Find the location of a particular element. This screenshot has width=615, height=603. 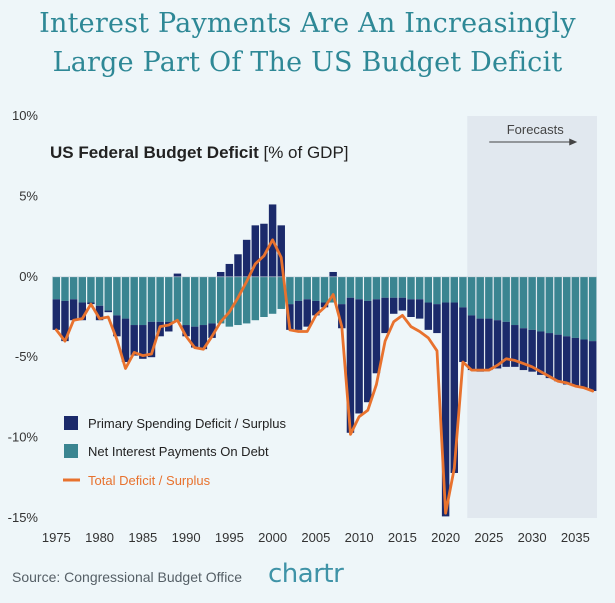

x-tick-label: 1975 is located at coordinates (56, 537).